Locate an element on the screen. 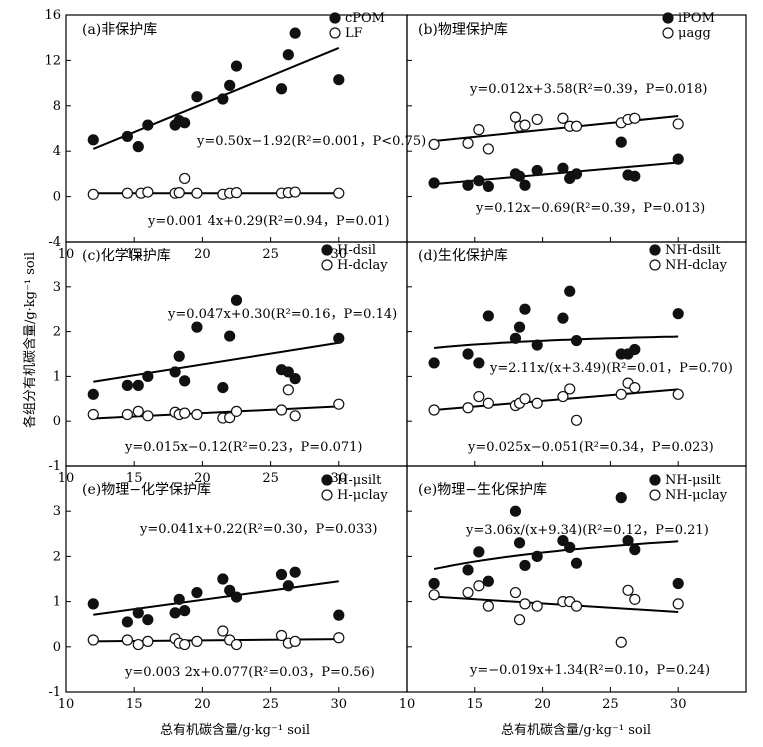 Image resolution: width=763 pixels, height=747 pixels. equation-label: y=0.012x+3.58(R²=0.39，P=0.018) is located at coordinates (588, 89).